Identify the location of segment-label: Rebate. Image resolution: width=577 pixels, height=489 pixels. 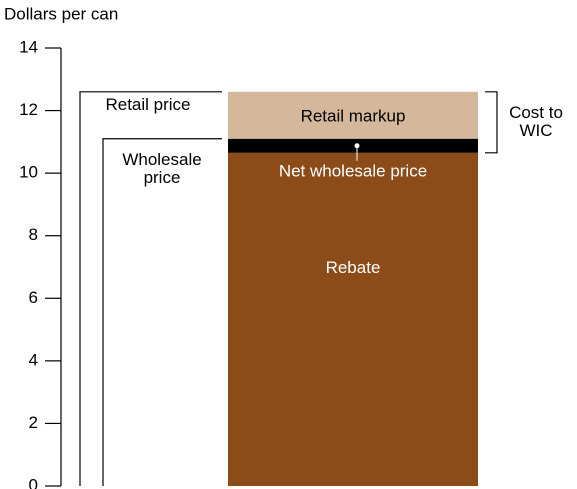
(353, 267).